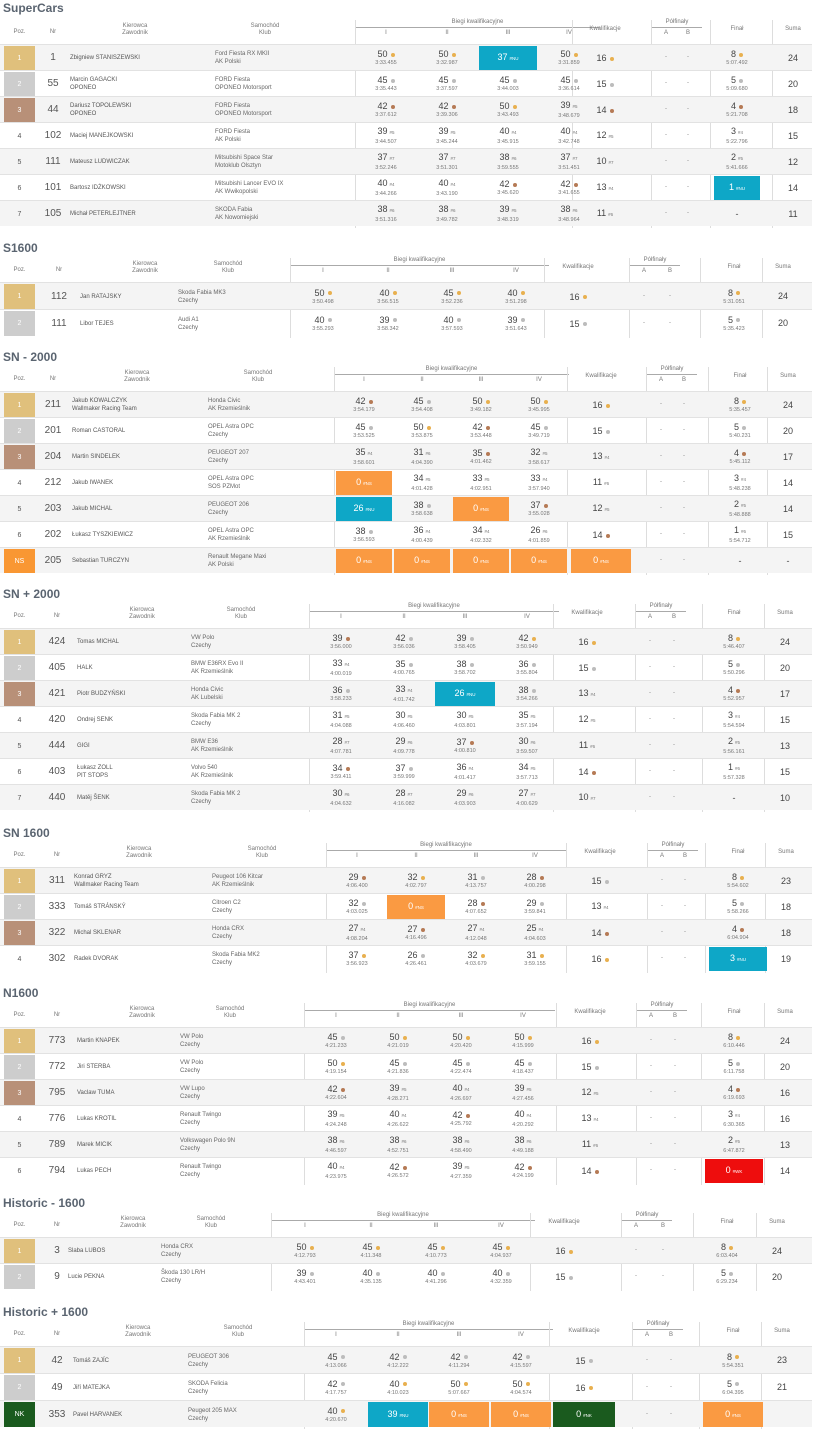 Image resolution: width=820 pixels, height=1442 pixels. Describe the element at coordinates (535, 452) in the screenshot. I see `points-value: 32` at that location.